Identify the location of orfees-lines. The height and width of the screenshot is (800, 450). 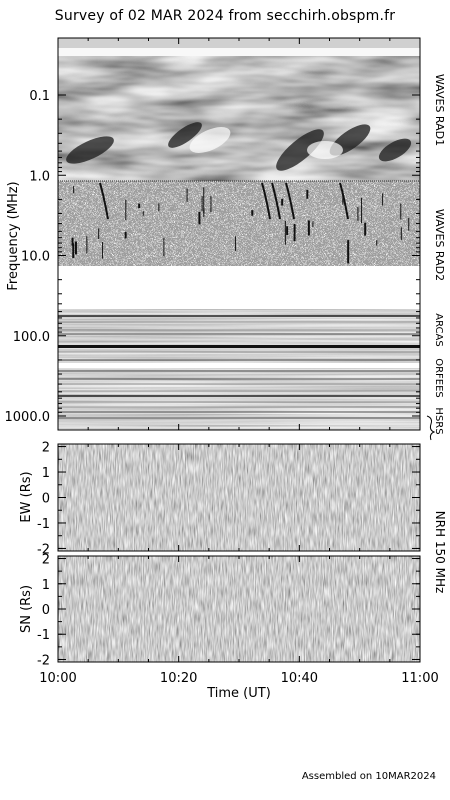
(239, 367).